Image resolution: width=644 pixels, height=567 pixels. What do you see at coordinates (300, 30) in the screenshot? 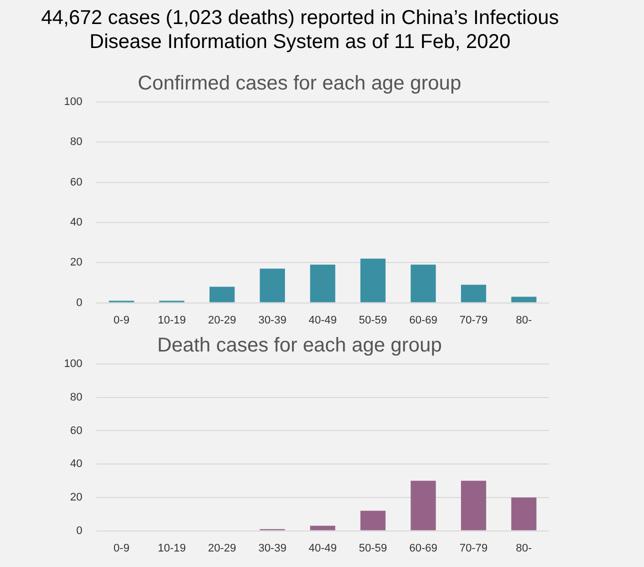
I see `chart-title: 44,672 cases (1,023 deaths) reported in China’s Infectious Disease Information System as of 11 Feb, 2020` at bounding box center [300, 30].